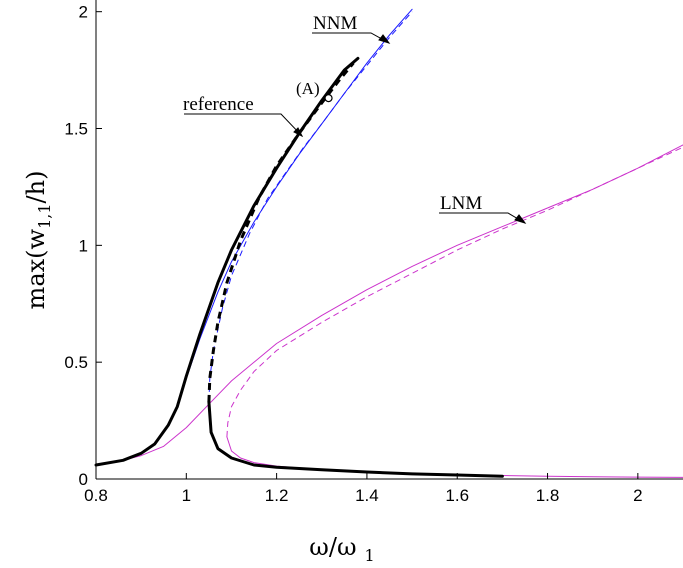  Describe the element at coordinates (367, 495) in the screenshot. I see `x-tick-label: 1.4` at that location.